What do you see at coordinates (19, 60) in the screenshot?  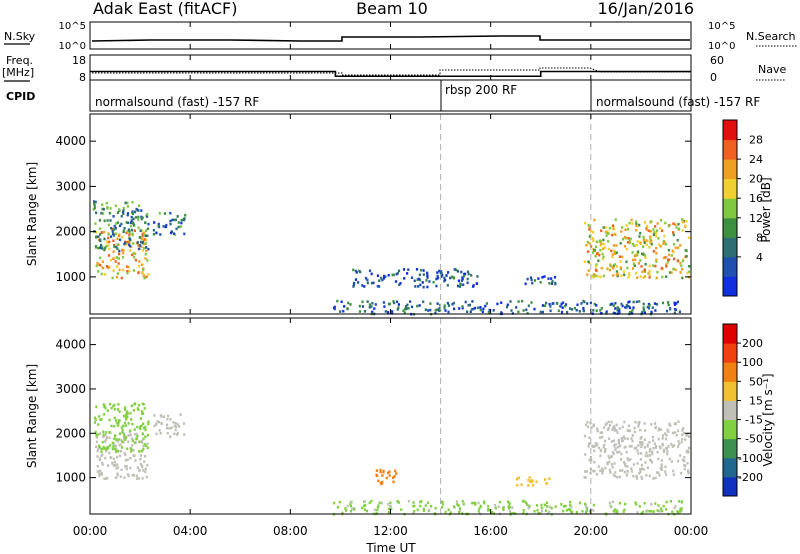 I see `freq-label: Freq.` at bounding box center [19, 60].